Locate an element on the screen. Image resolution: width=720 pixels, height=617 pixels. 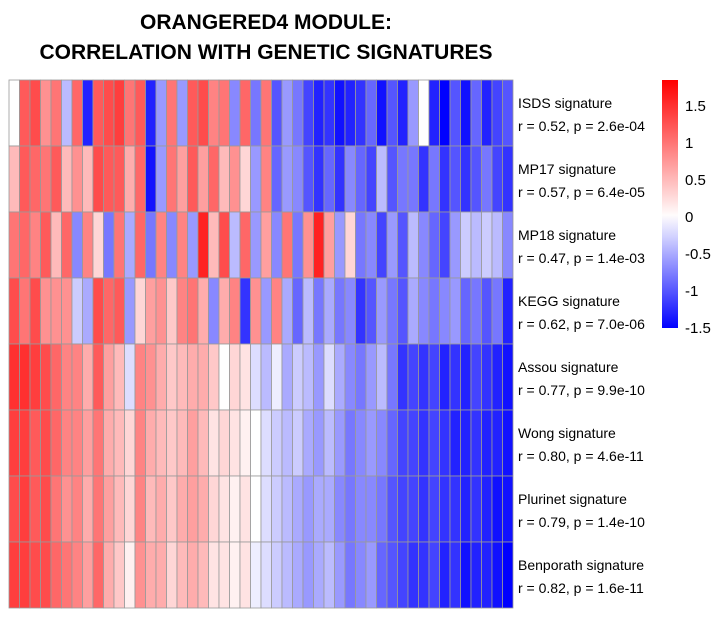
row-label: MP17 signature is located at coordinates (567, 169).